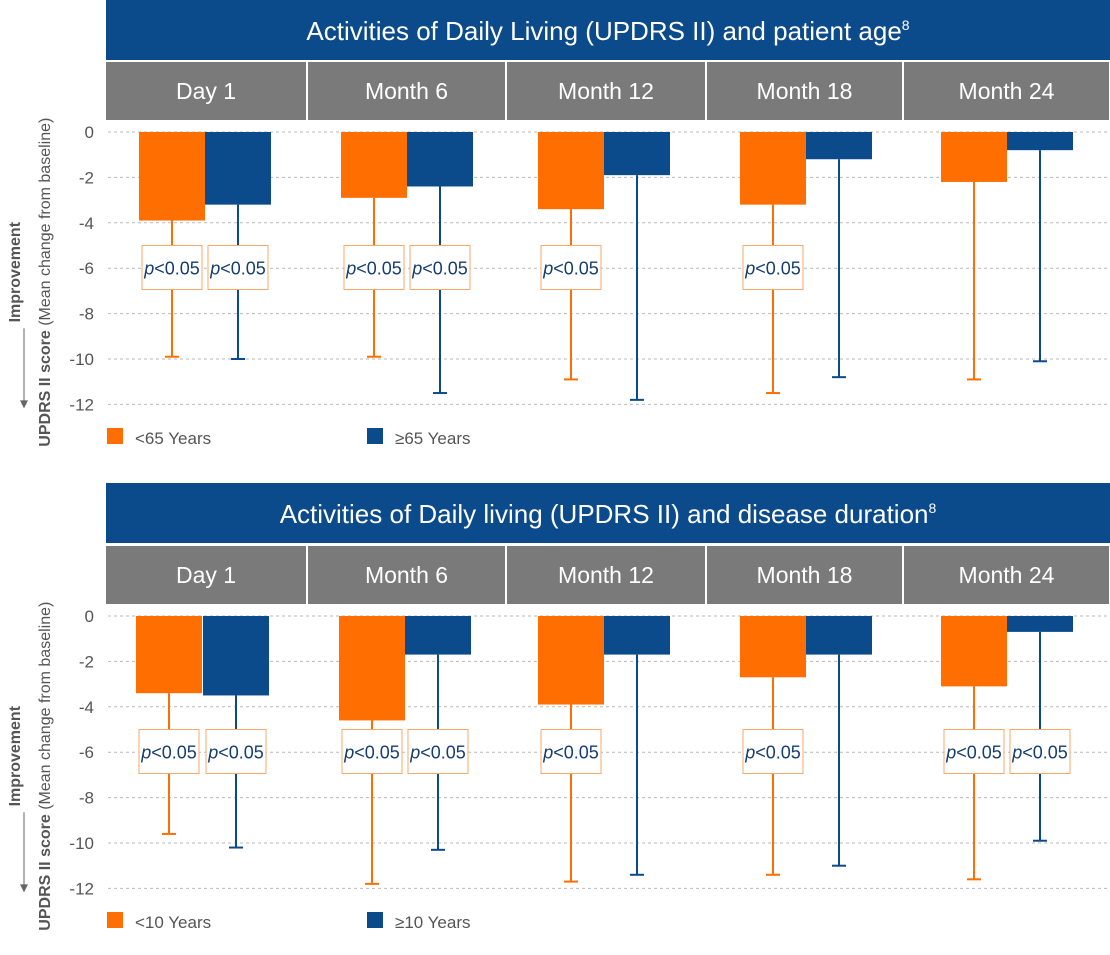  Describe the element at coordinates (86, 268) in the screenshot. I see `y-tick-label: -6` at that location.